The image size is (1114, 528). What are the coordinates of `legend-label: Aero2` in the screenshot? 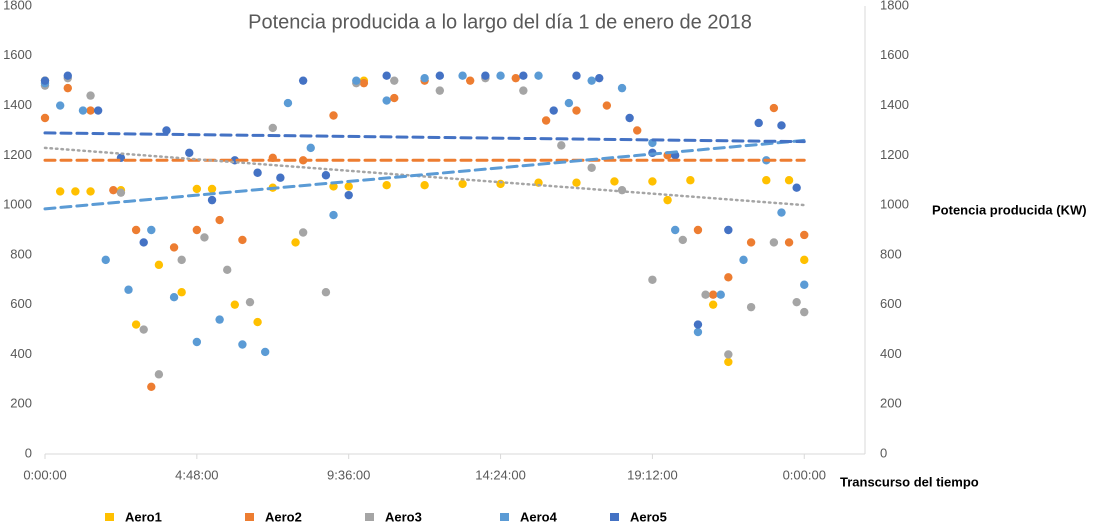 It's located at (283, 516).